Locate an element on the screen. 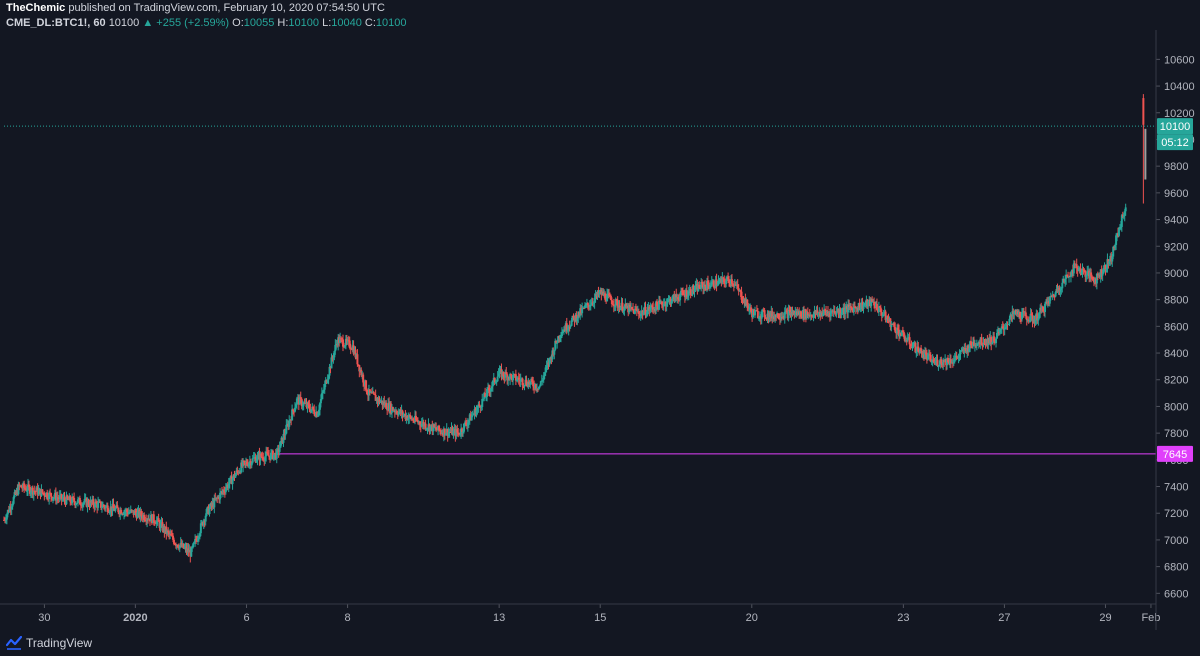  tradingview-logo-icon is located at coordinates (14, 643).